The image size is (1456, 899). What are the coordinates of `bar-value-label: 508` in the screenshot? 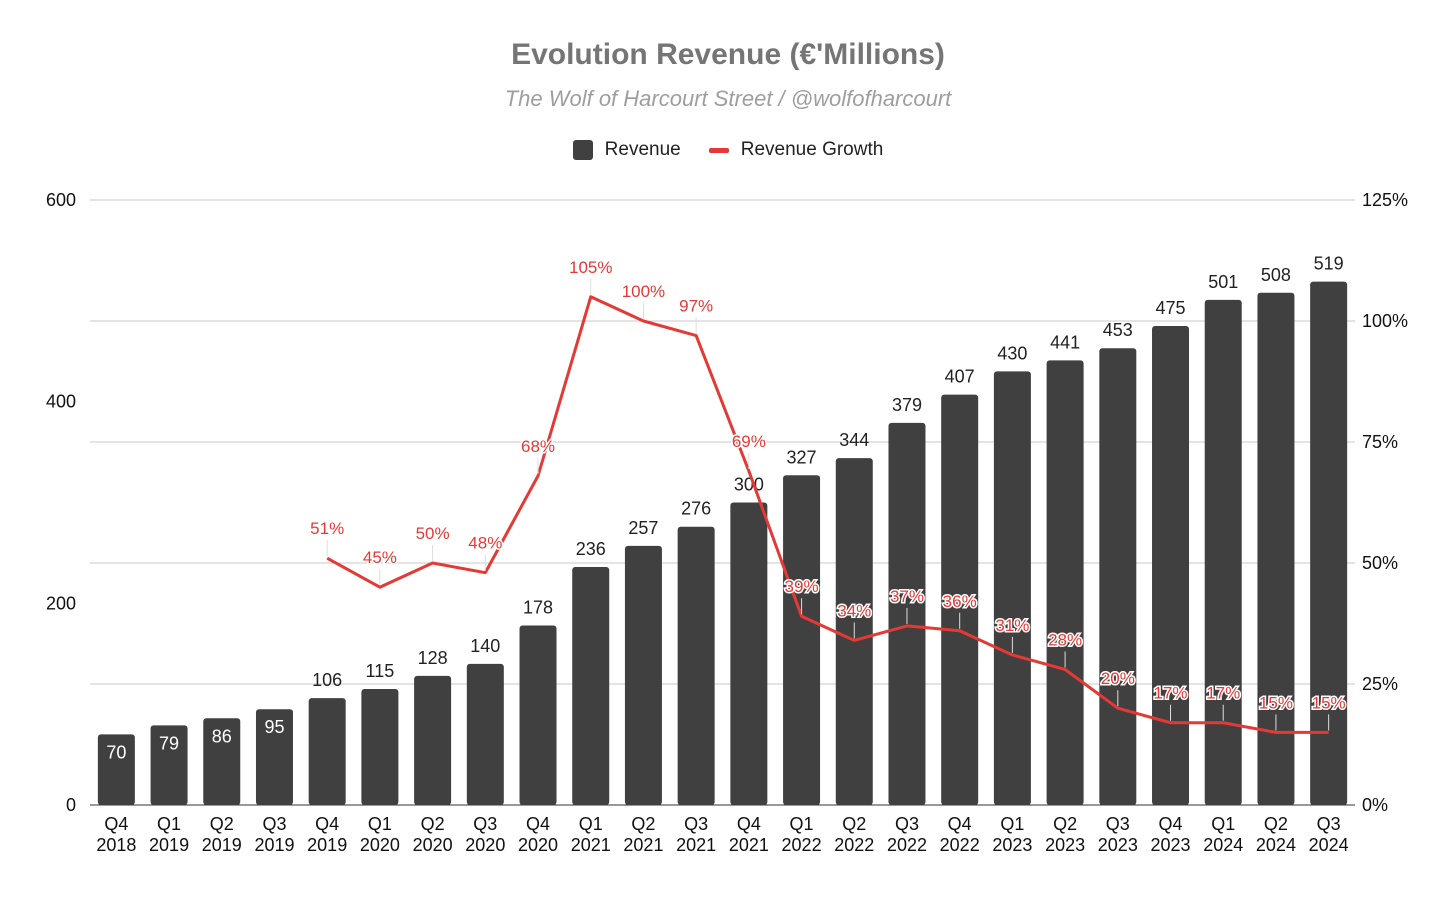 It's located at (1276, 275).